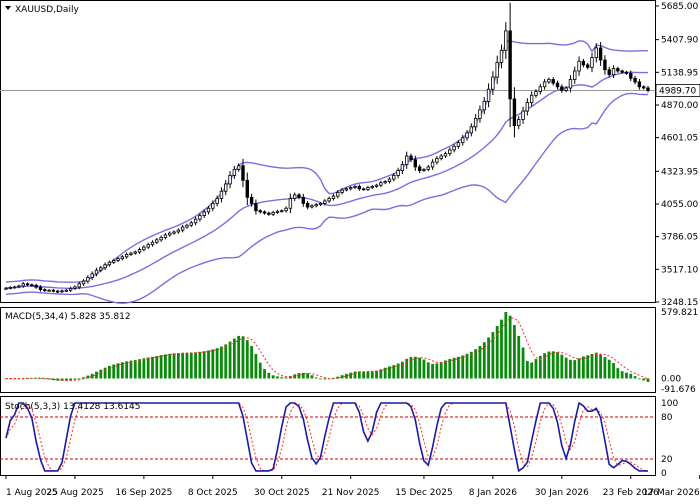  What do you see at coordinates (562, 493) in the screenshot?
I see `time-axis-label: 30 Jan 2026` at bounding box center [562, 493].